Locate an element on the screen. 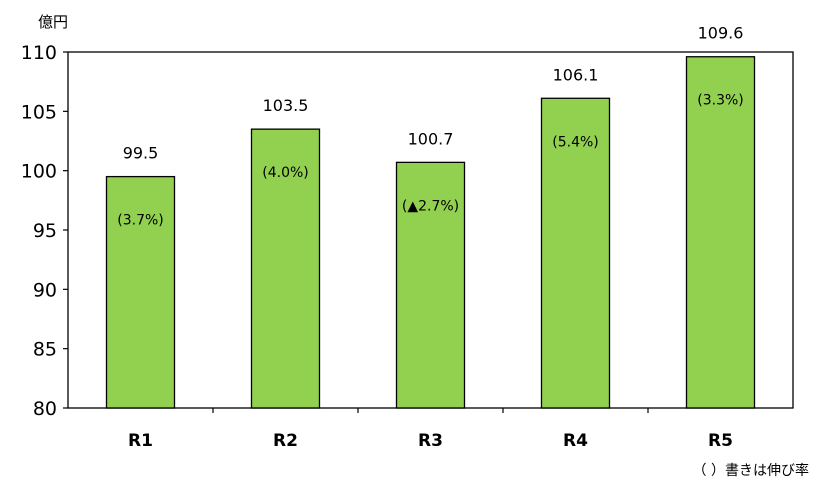 The height and width of the screenshot is (483, 819). data-label: 100.7 is located at coordinates (431, 138).